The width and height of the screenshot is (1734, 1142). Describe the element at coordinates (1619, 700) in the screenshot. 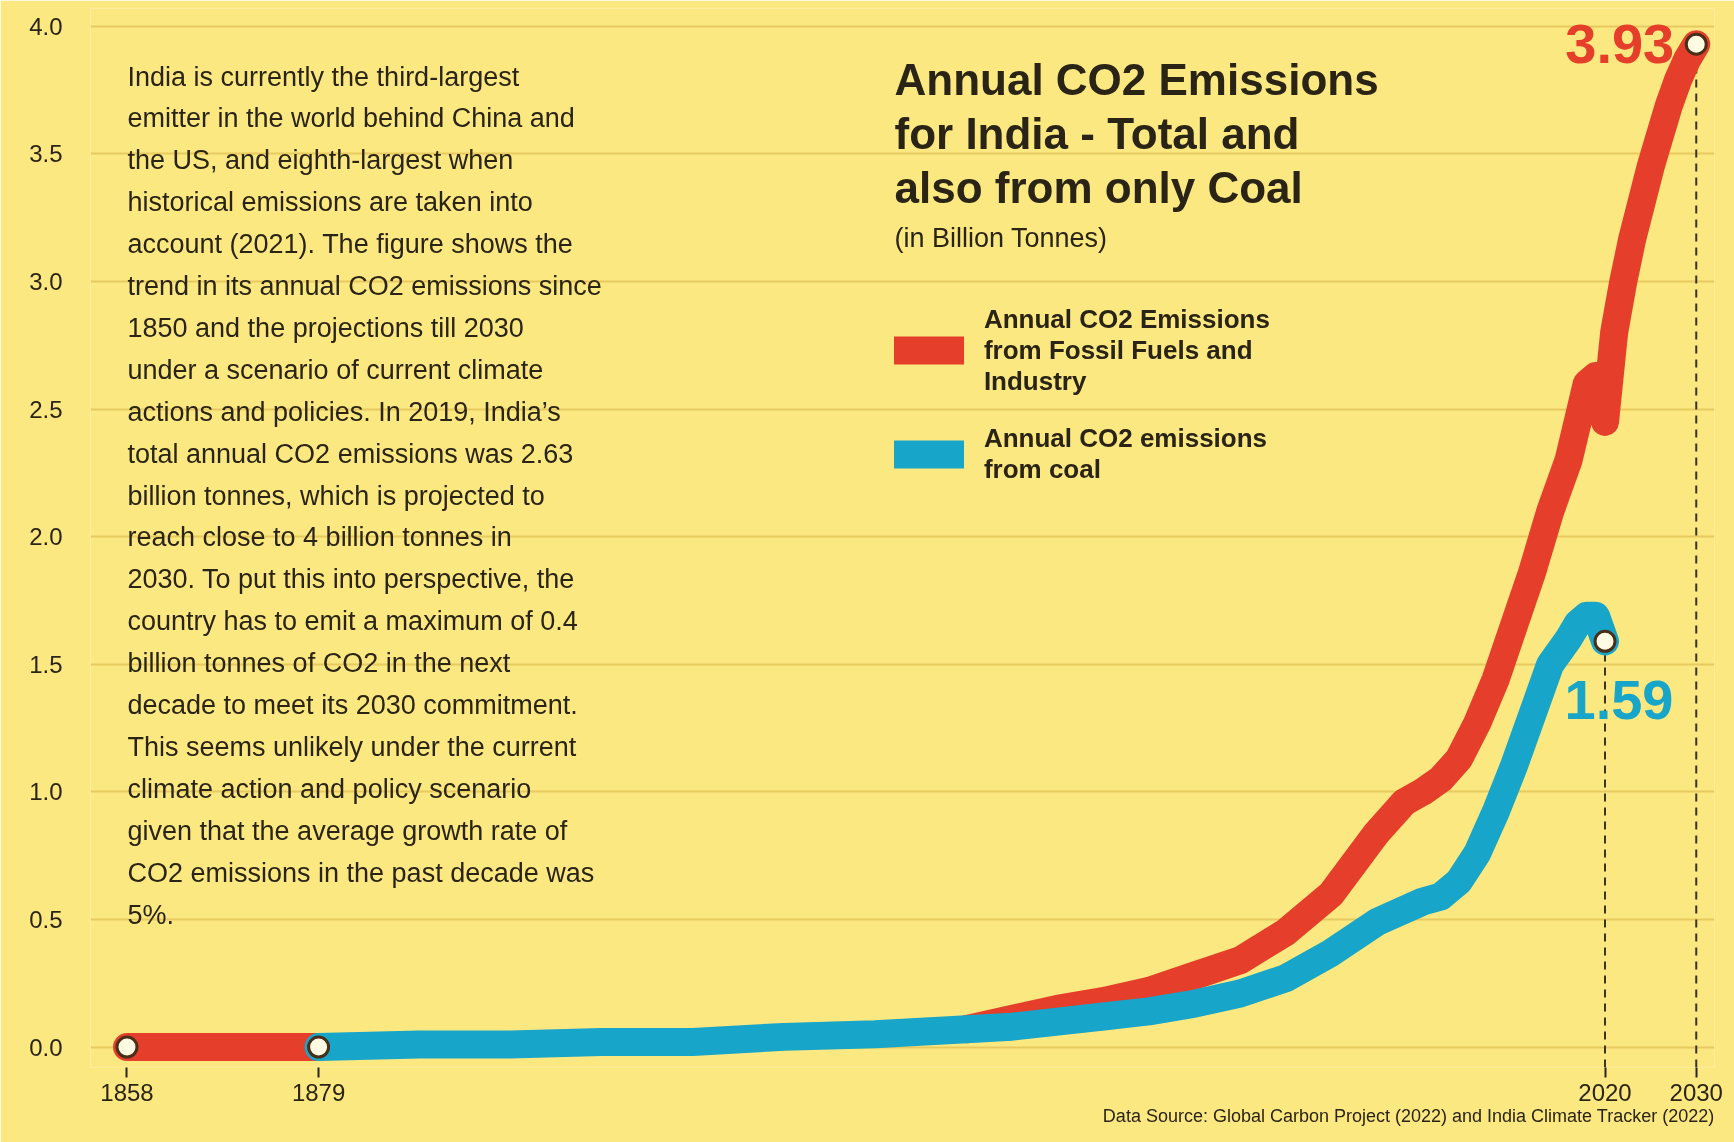

I see `data-label: 1.59` at that location.